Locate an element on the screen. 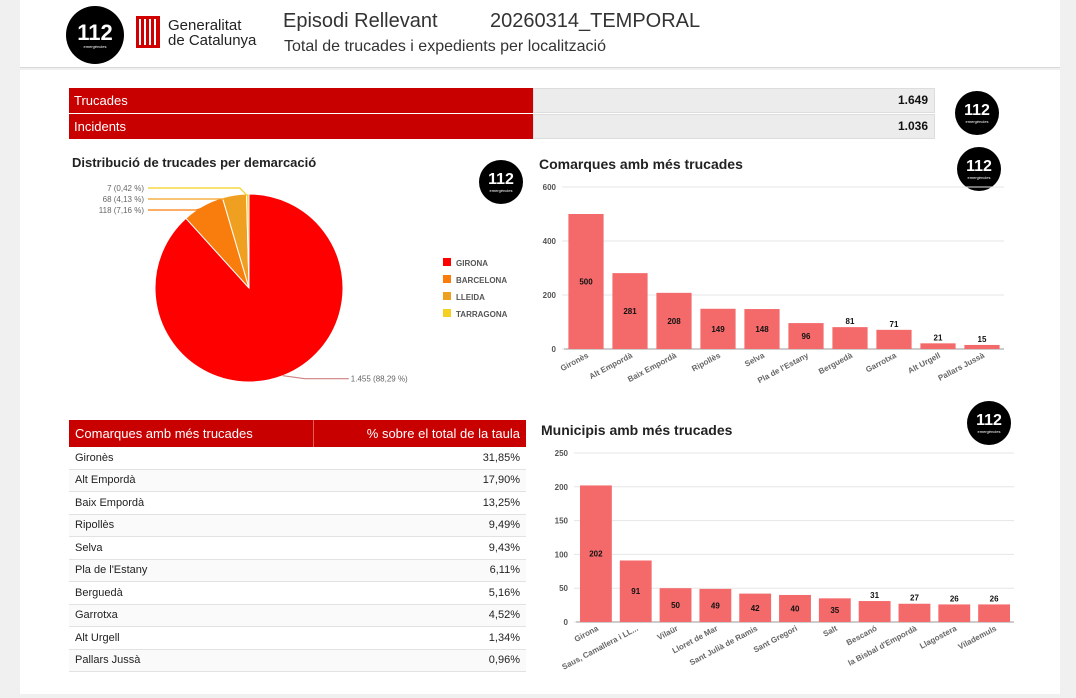 The width and height of the screenshot is (1076, 698). x-tick-label: Sant Julià de Ramis is located at coordinates (723, 646).